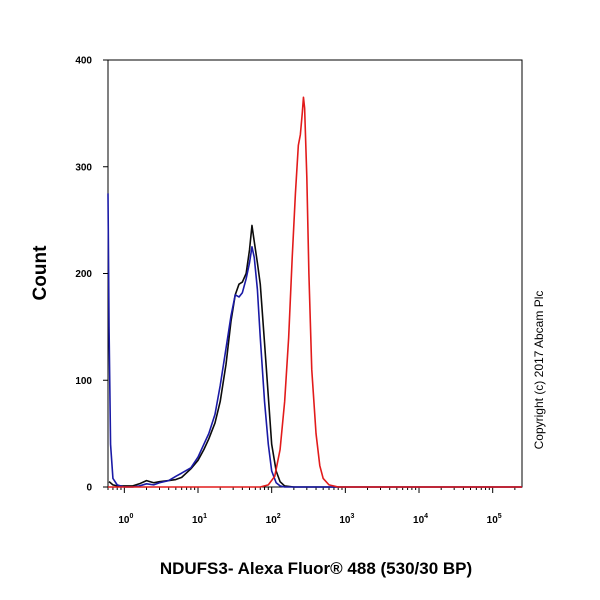  I want to click on y-tick-label: 400, so click(83, 61).